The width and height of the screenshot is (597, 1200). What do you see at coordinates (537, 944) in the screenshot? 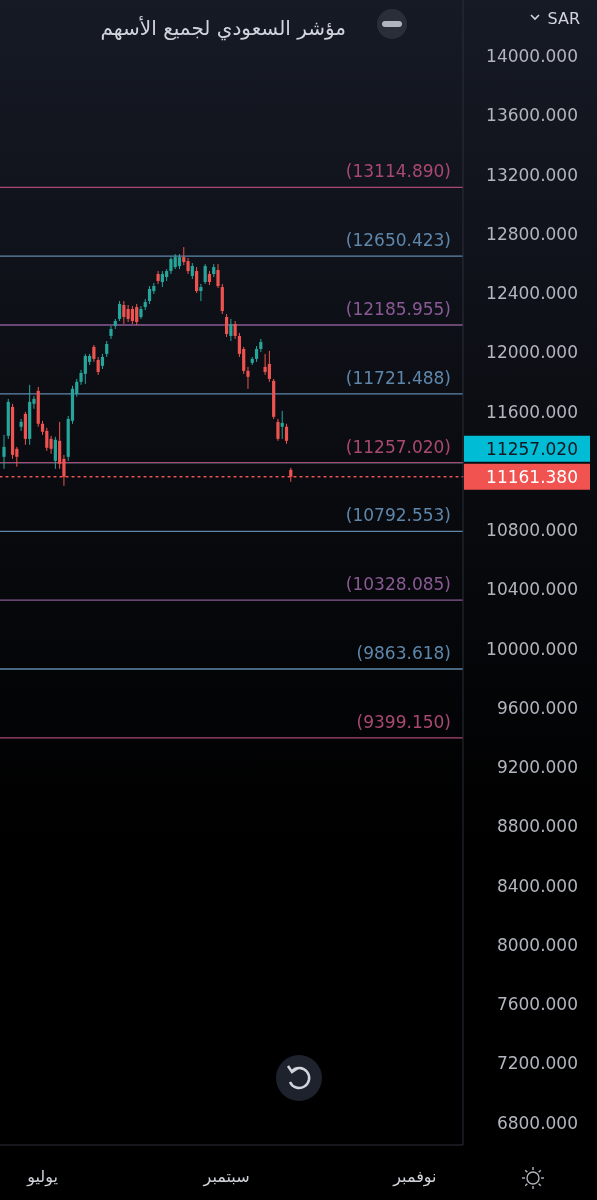
I see `y-tick-label: 8000.000` at bounding box center [537, 944].